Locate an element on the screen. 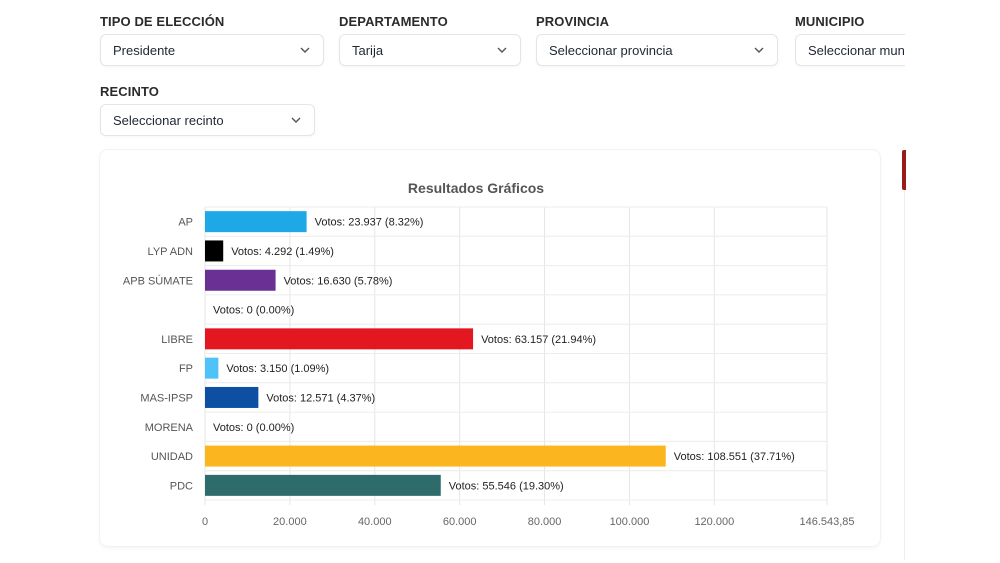  filter-provincia: PROVINCIA Seleccionar provincia is located at coordinates (657, 41).